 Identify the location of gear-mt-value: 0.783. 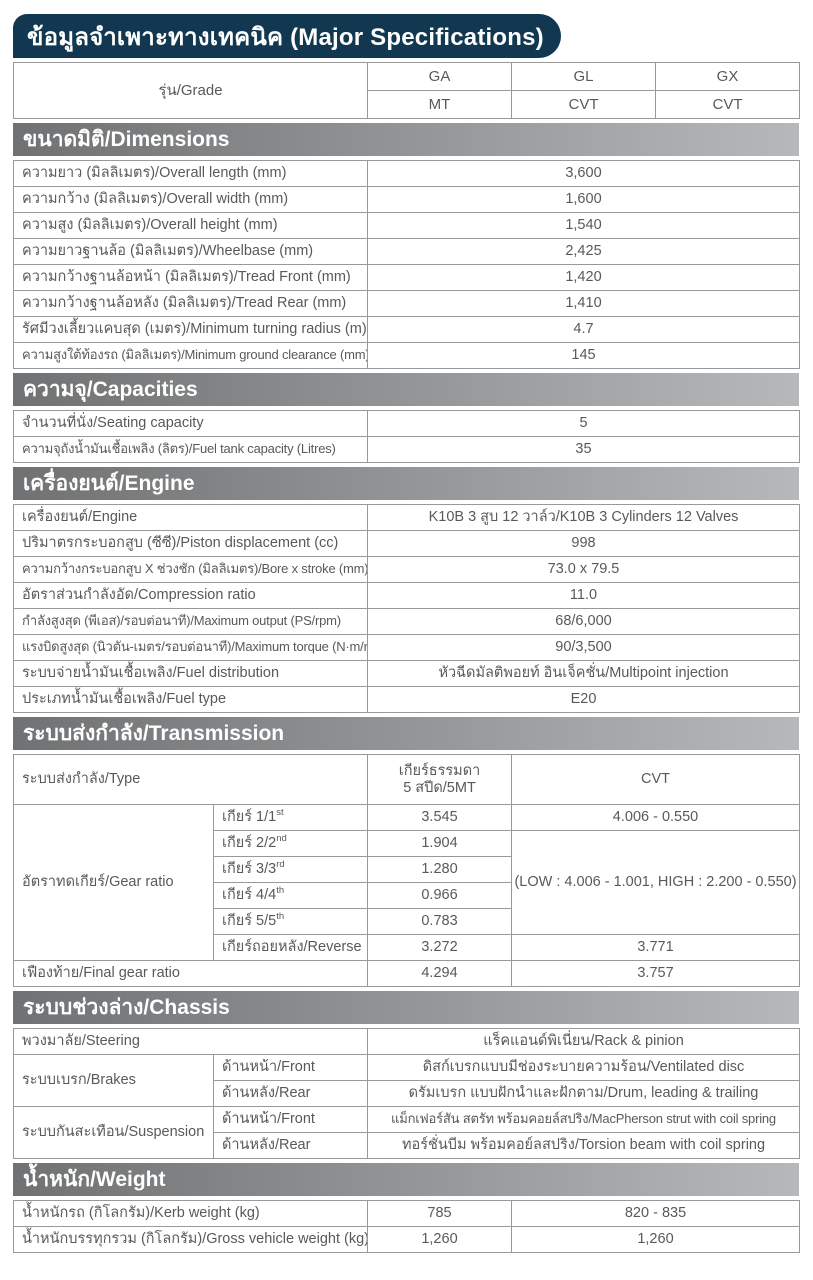
(440, 921).